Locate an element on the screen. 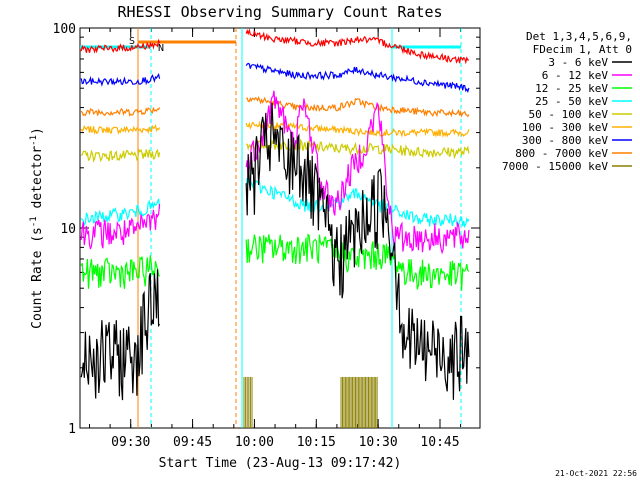  y-tick-label: 1 is located at coordinates (72, 429).